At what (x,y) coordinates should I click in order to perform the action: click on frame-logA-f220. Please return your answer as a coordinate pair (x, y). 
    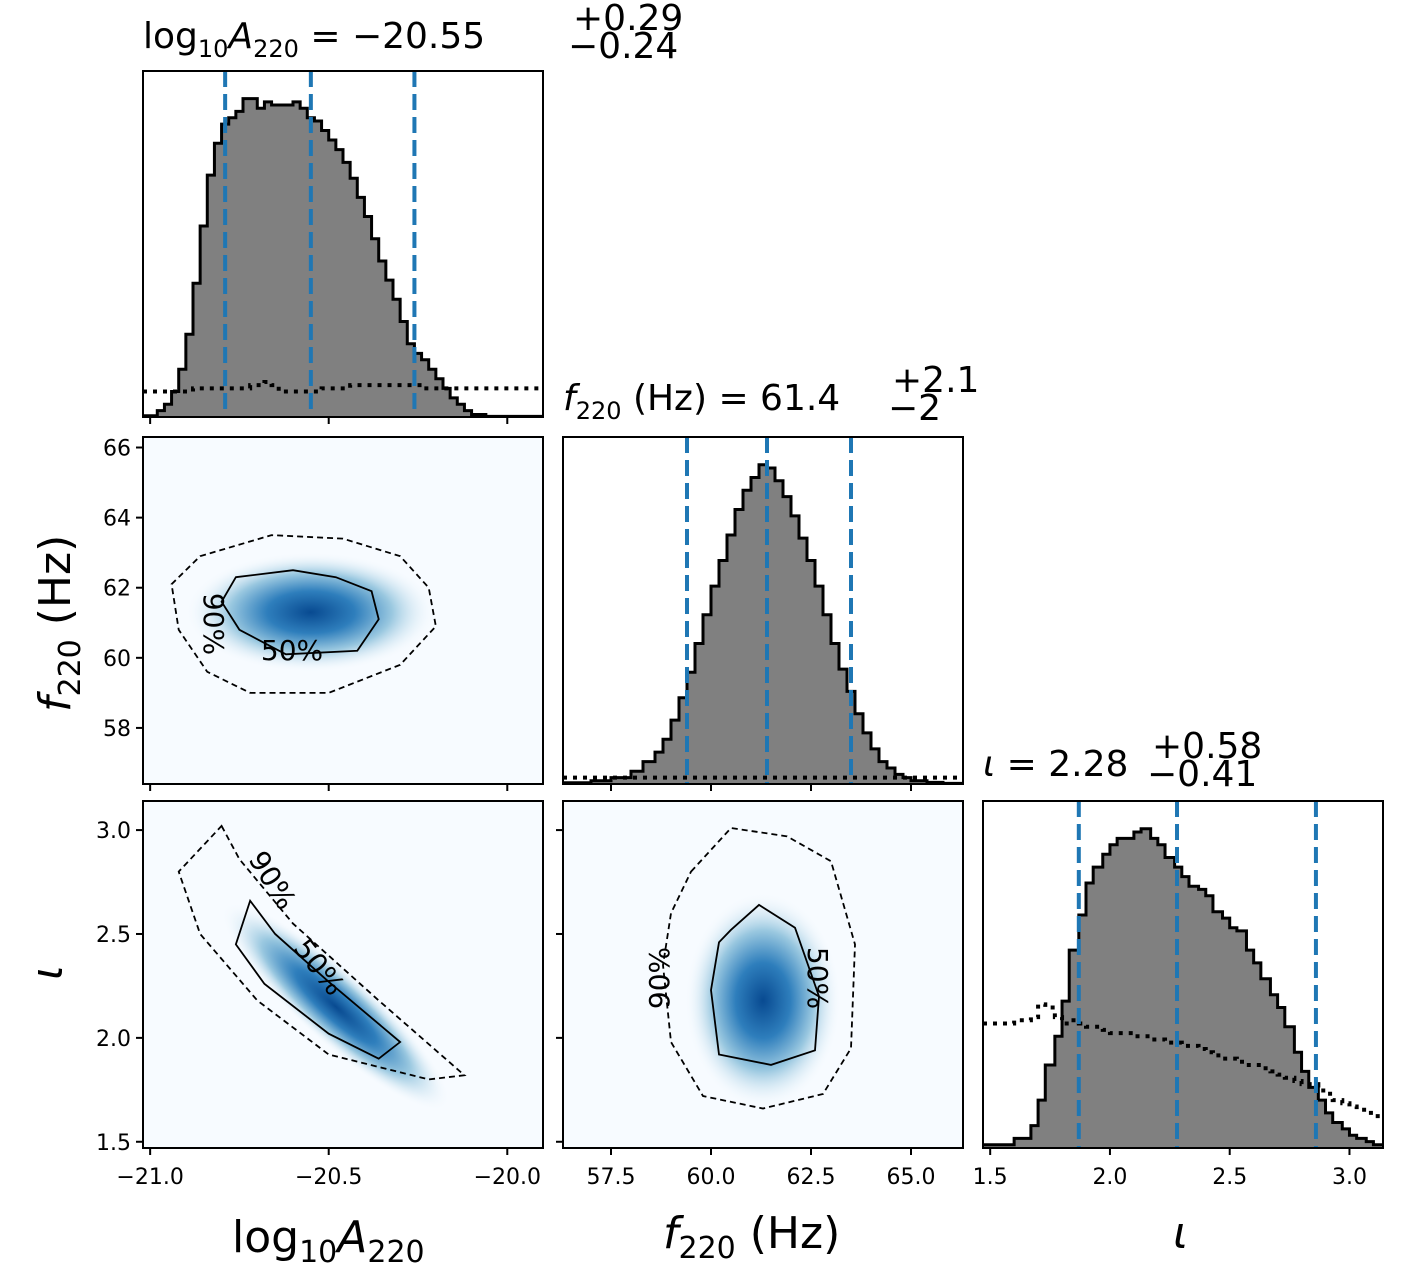
    Looking at the image, I should click on (343, 610).